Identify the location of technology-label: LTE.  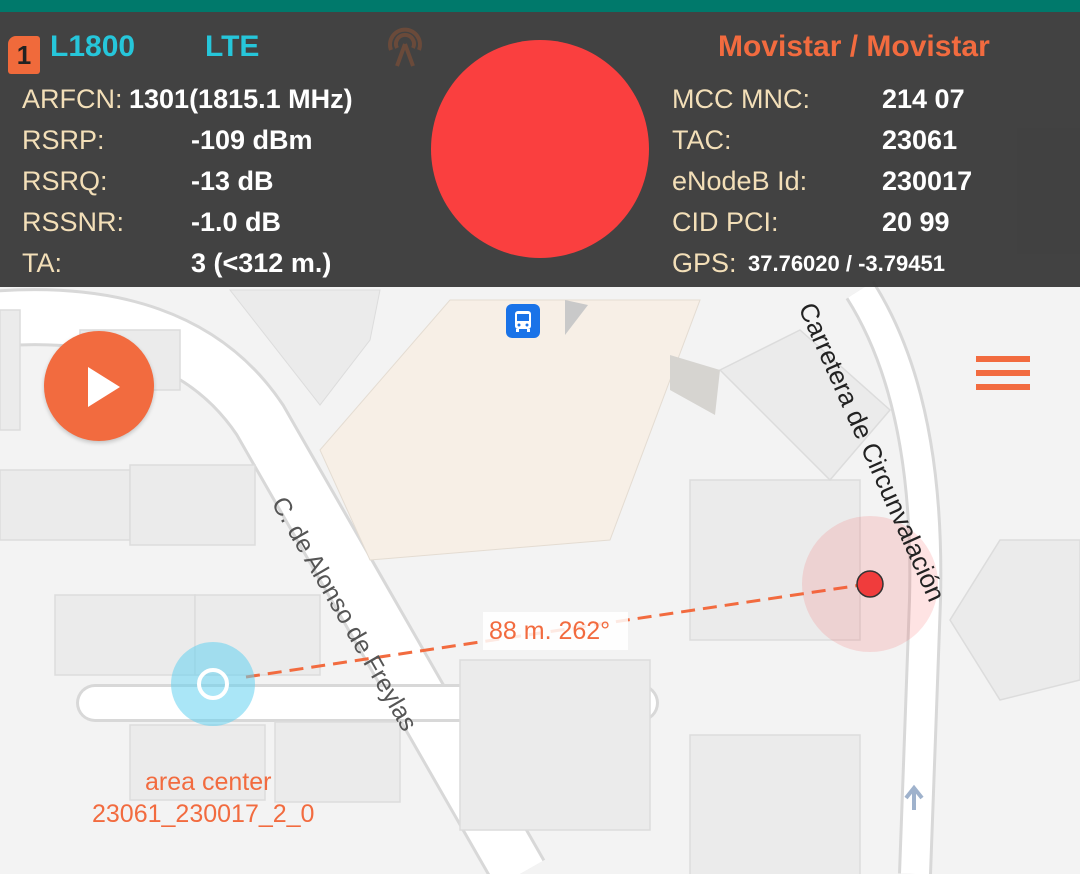
(232, 46).